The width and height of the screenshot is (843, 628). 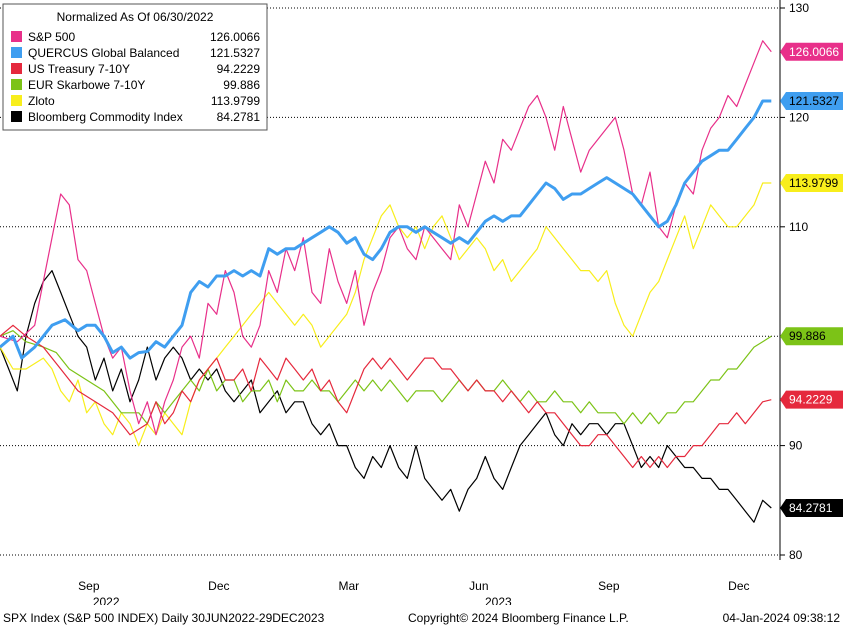 I want to click on legend-name: S&P 500, so click(x=51, y=37).